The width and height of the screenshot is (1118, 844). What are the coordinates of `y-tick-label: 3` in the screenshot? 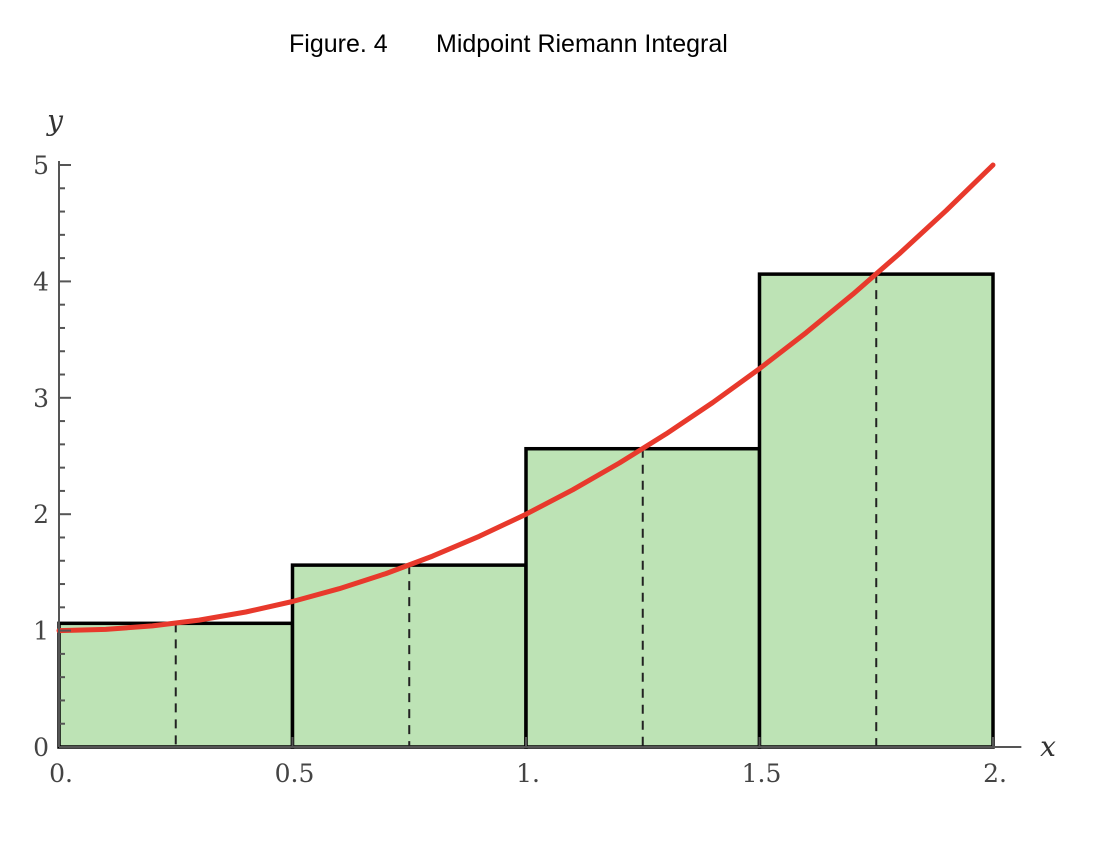 It's located at (41, 398).